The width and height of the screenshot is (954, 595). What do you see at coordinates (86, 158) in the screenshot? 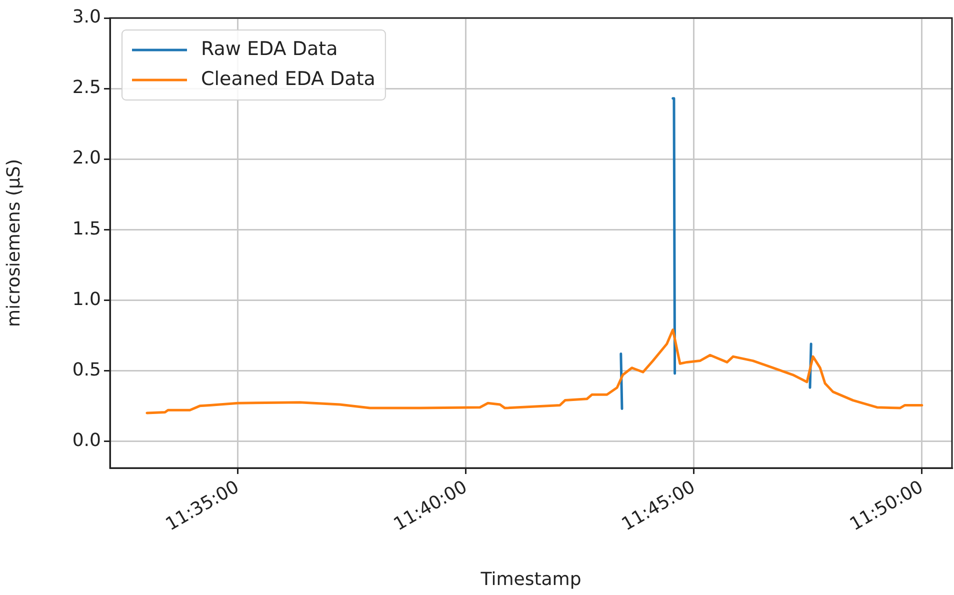
I see `y-tick-label: 2.0` at bounding box center [86, 158].